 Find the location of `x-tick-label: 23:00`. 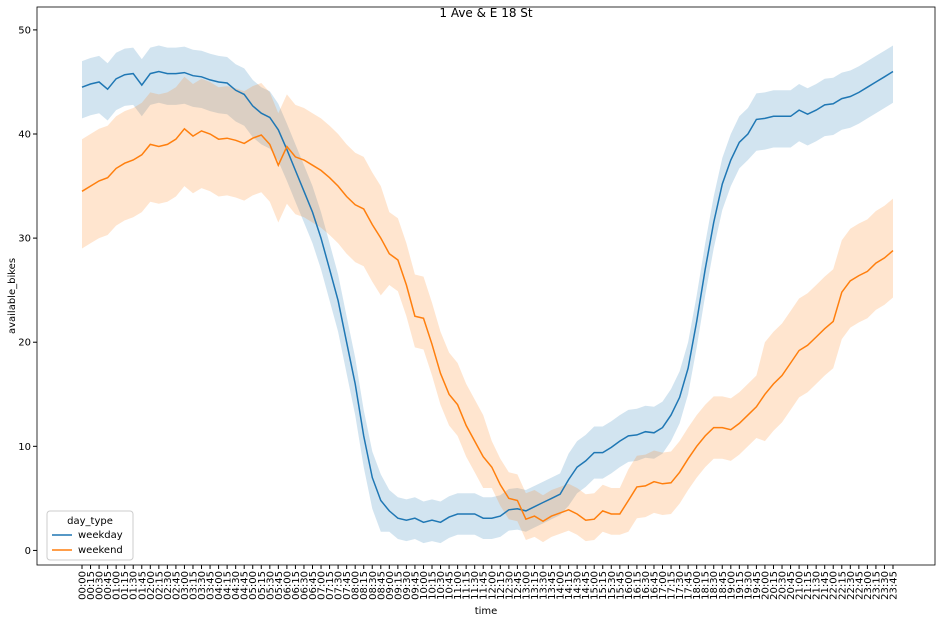

x-tick-label: 23:00 is located at coordinates (868, 585).